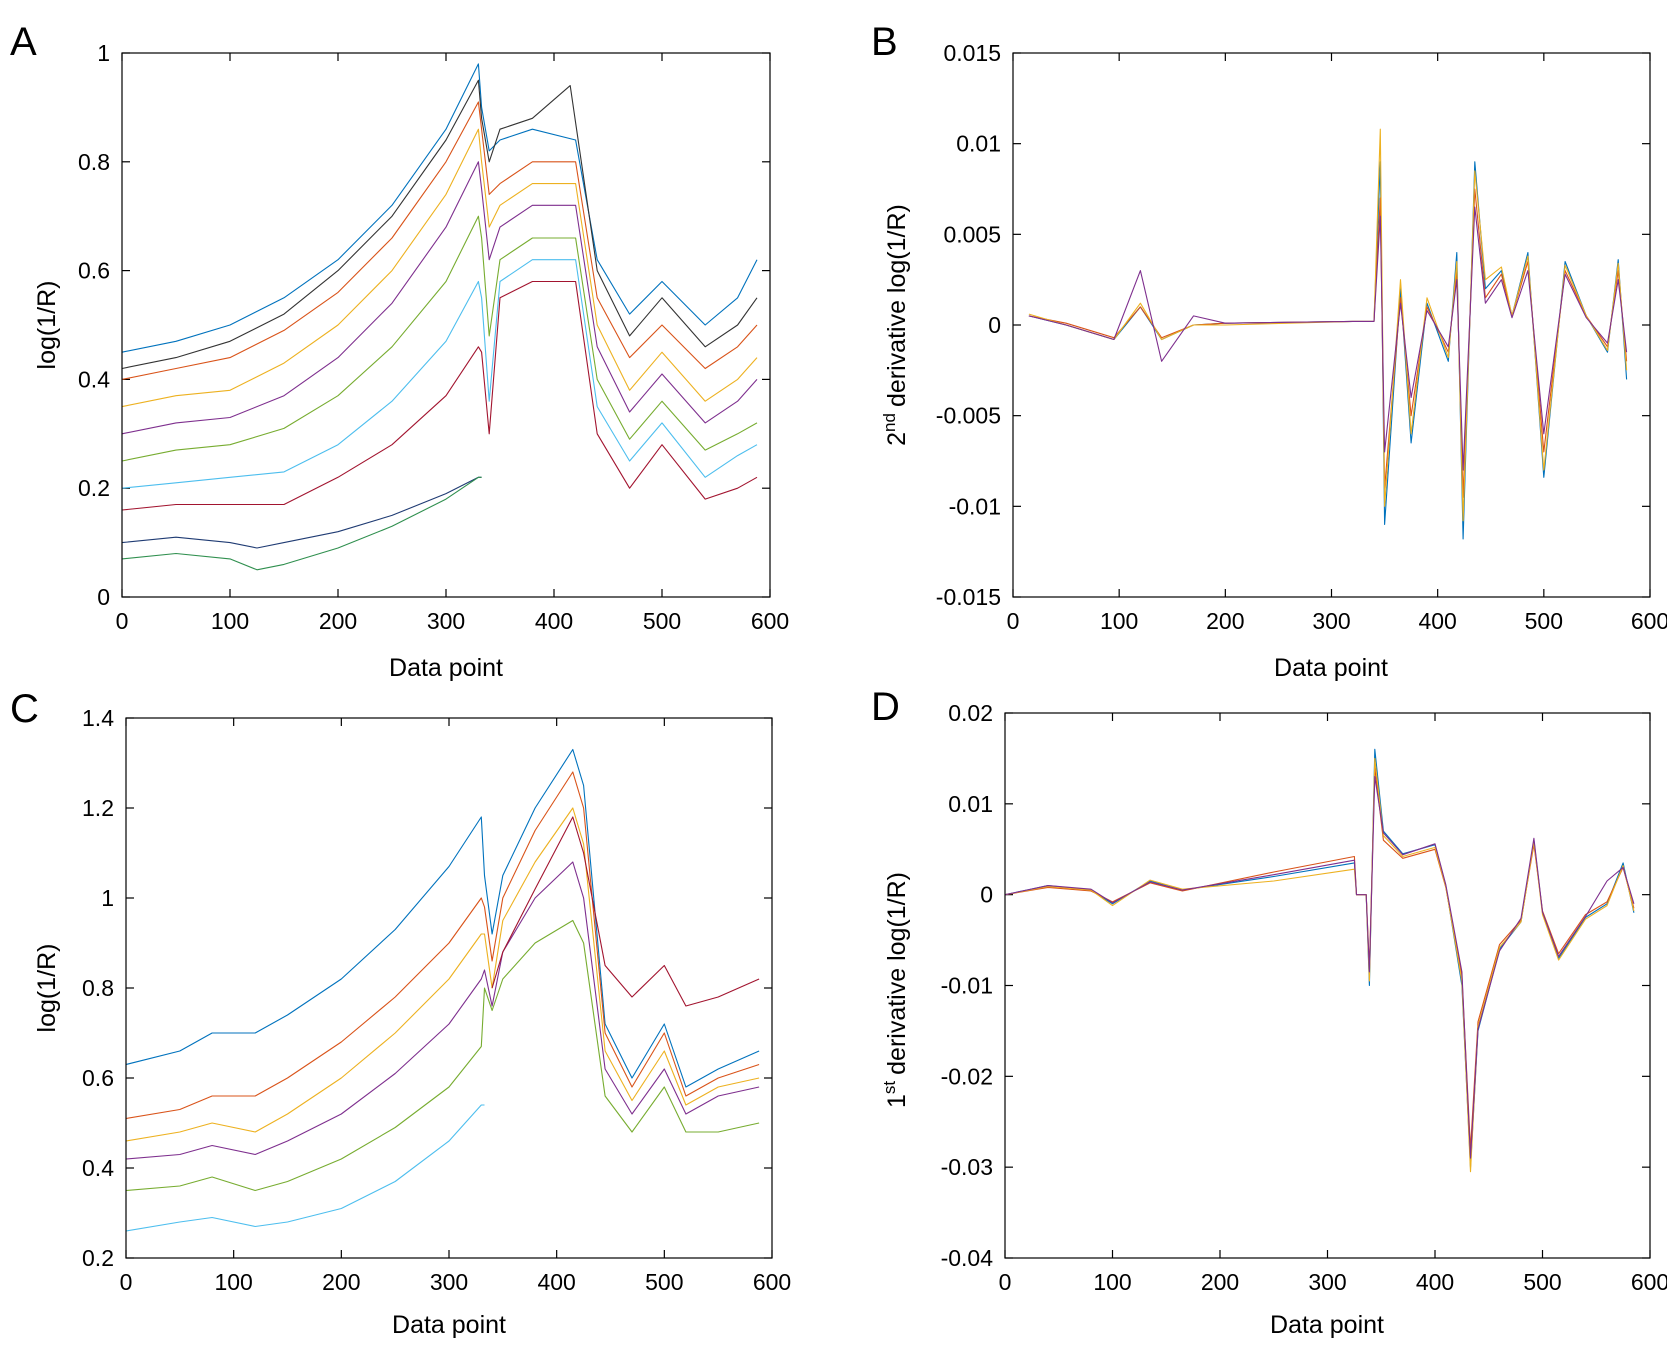 Image resolution: width=1667 pixels, height=1349 pixels. I want to click on panel-b-series, so click(1328, 334).